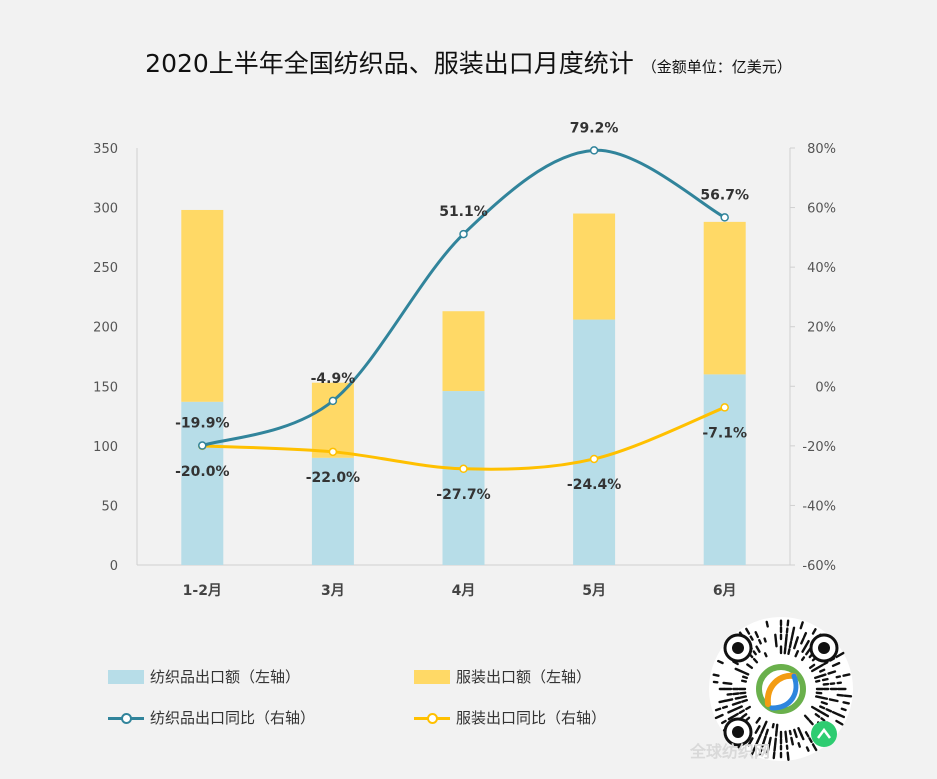 The height and width of the screenshot is (779, 937). I want to click on x-axis-category-label: 1-2月, so click(202, 591).